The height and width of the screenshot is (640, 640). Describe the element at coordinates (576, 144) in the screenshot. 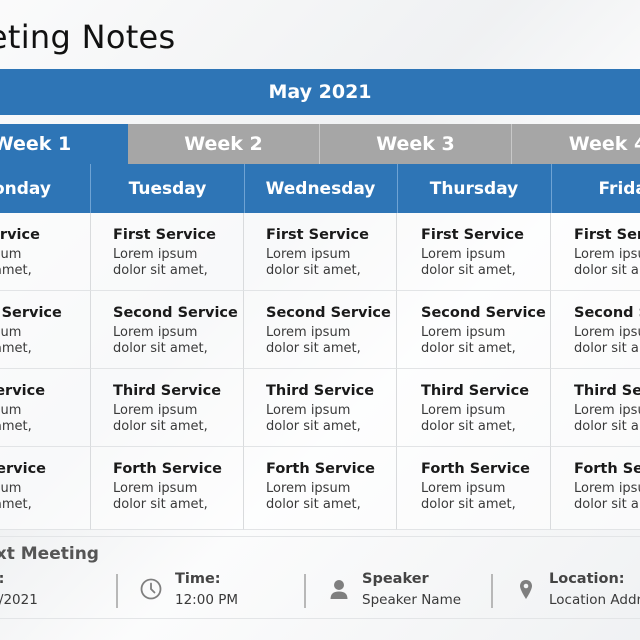

I see `tab-week-4: Week 4` at that location.